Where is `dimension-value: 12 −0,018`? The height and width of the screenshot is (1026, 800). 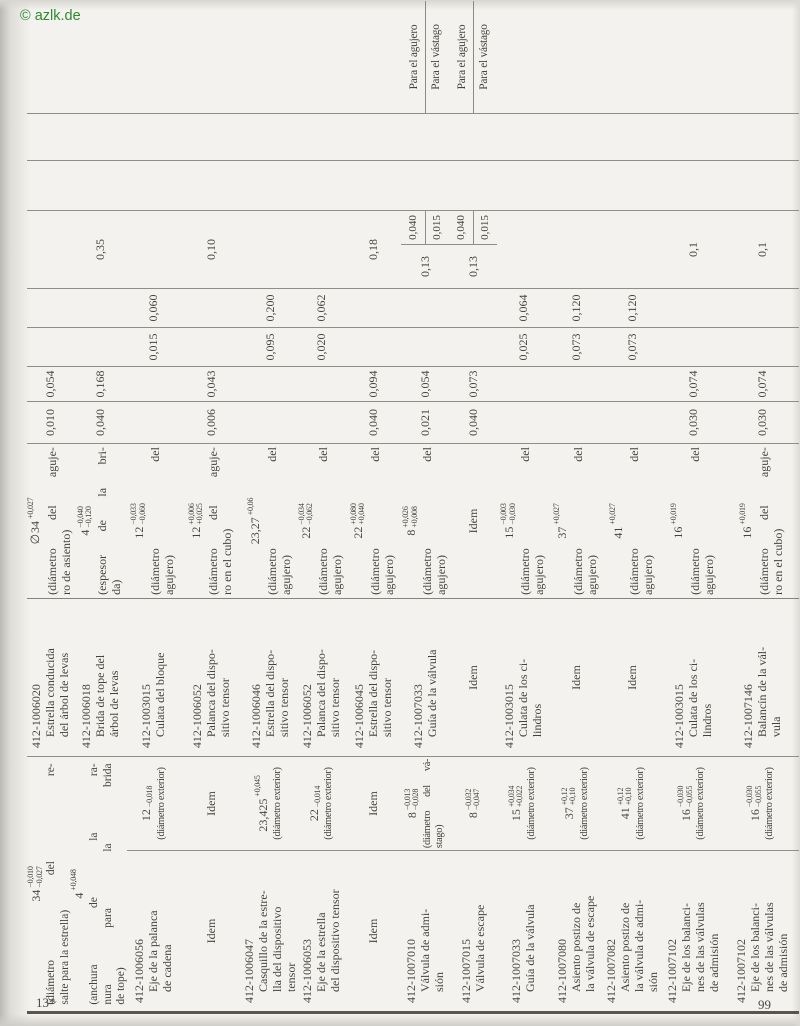
dimension-value: 12 −0,018 is located at coordinates (146, 803).